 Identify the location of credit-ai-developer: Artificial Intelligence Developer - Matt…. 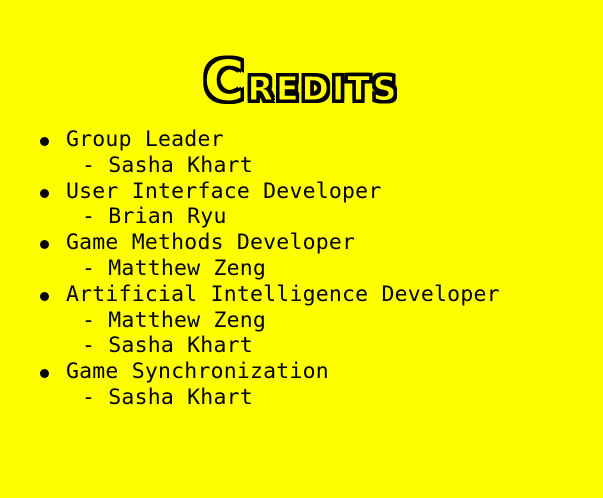
(270, 320).